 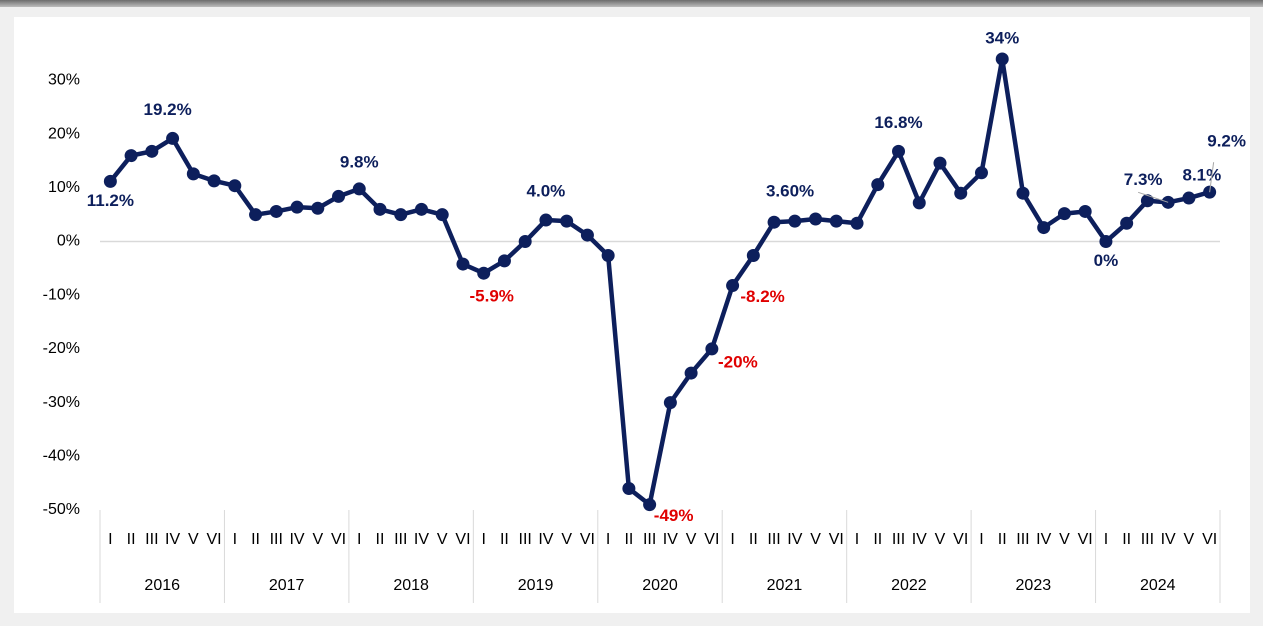 I want to click on y-tick-label: 30%, so click(x=64, y=80).